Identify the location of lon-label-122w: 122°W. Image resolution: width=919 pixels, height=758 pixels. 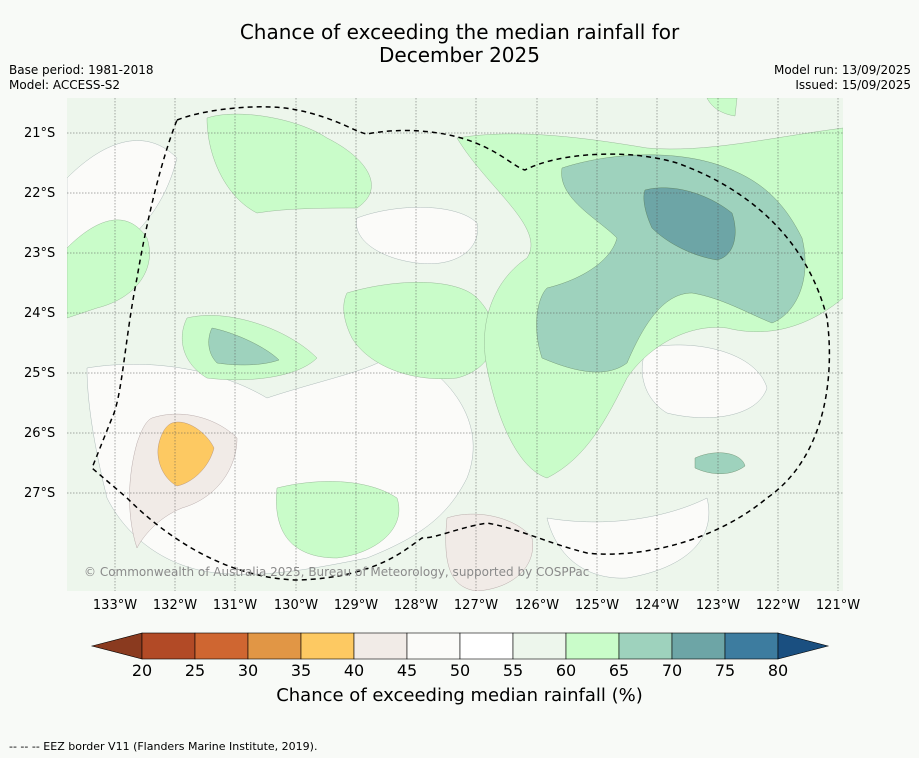
(778, 605).